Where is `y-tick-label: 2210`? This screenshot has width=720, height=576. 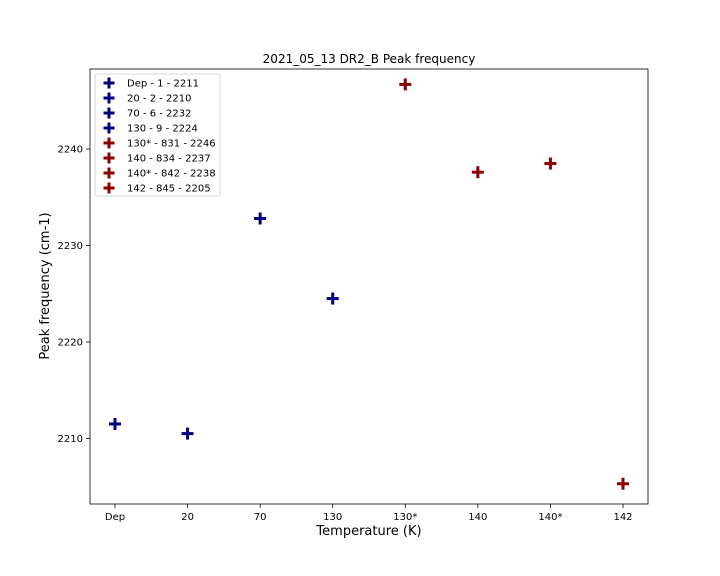 y-tick-label: 2210 is located at coordinates (70, 439).